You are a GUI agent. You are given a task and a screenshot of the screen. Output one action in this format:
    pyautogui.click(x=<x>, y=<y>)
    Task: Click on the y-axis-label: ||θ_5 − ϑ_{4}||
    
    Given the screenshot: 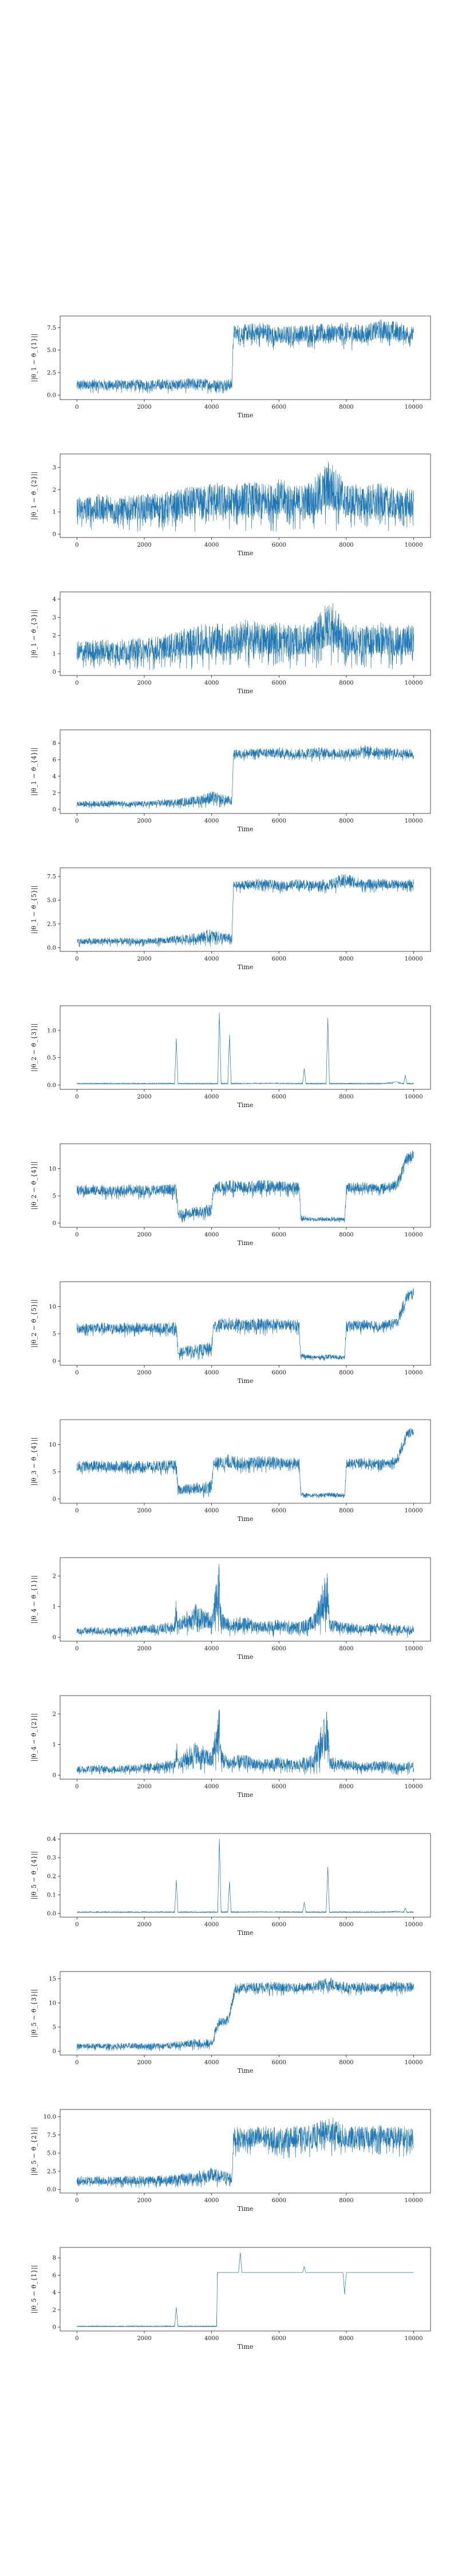 What is the action you would take?
    pyautogui.click(x=34, y=1875)
    